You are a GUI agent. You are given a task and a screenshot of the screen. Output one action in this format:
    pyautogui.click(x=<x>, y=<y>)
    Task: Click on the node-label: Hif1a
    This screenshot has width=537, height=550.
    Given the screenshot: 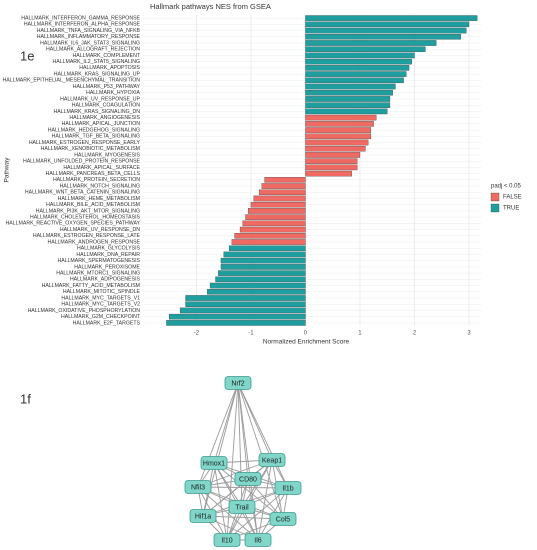 What is the action you would take?
    pyautogui.click(x=203, y=516)
    